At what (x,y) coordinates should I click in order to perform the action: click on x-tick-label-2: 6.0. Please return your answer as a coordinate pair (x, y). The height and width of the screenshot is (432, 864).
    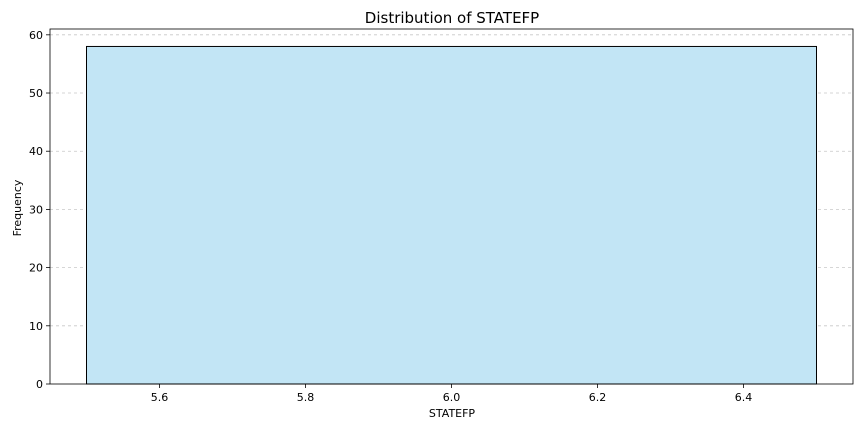
    Looking at the image, I should click on (452, 397).